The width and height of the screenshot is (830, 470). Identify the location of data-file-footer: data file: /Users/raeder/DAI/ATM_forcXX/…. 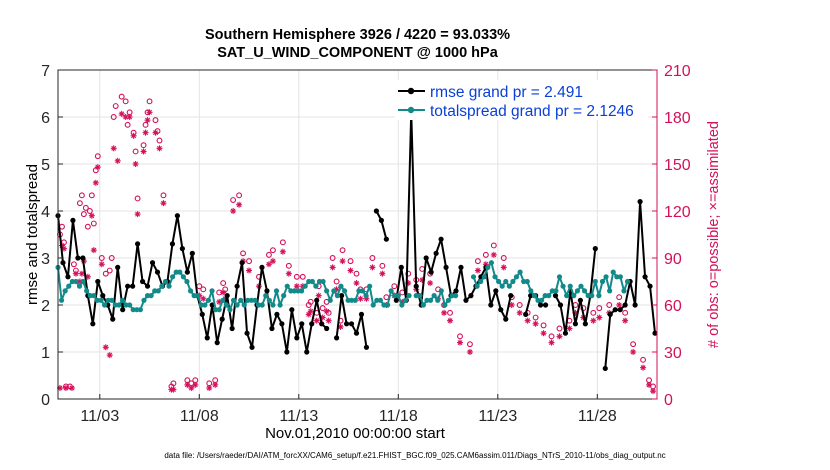
(415, 455).